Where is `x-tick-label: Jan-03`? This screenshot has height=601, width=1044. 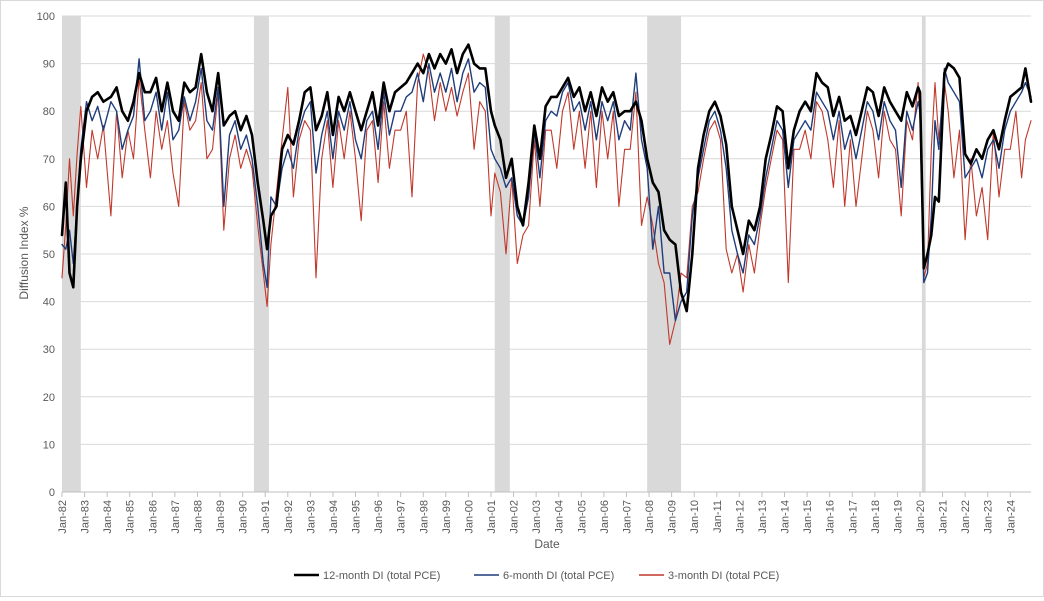 x-tick-label: Jan-03 is located at coordinates (537, 517).